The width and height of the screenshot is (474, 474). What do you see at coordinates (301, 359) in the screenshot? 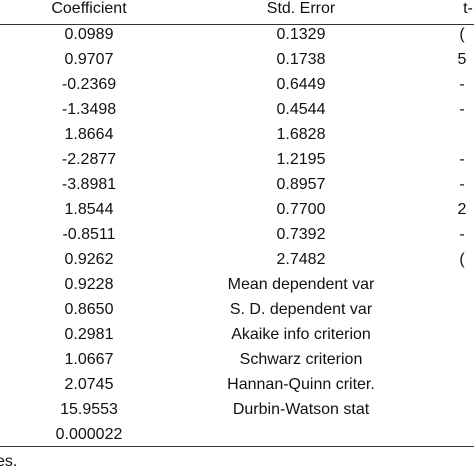
I see `stat-label: Schwarz criterion` at bounding box center [301, 359].